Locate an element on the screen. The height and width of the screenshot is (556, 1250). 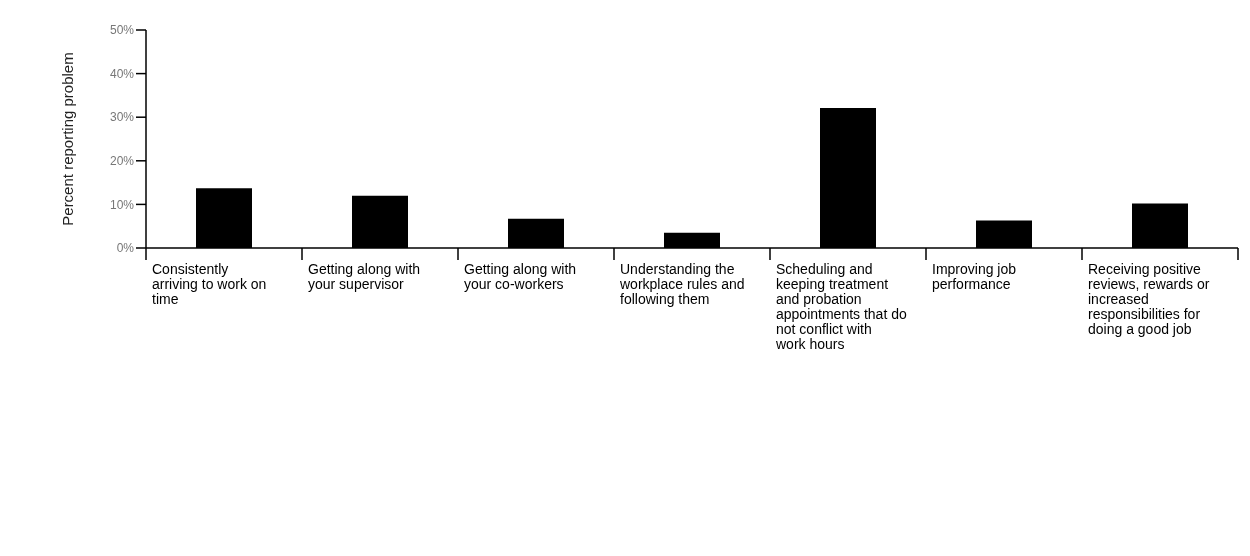
y-tick-label: 20% is located at coordinates (122, 161).